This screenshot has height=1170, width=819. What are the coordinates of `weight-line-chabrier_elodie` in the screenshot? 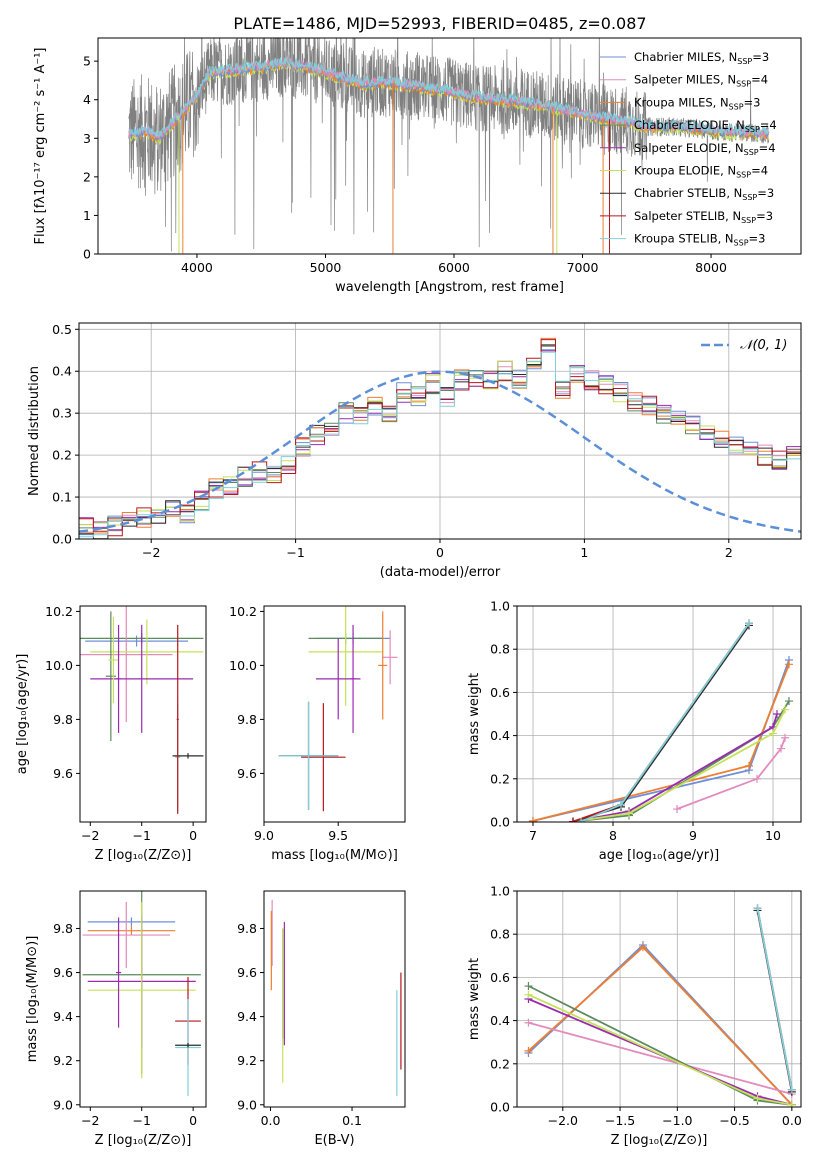 It's located at (660, 1045).